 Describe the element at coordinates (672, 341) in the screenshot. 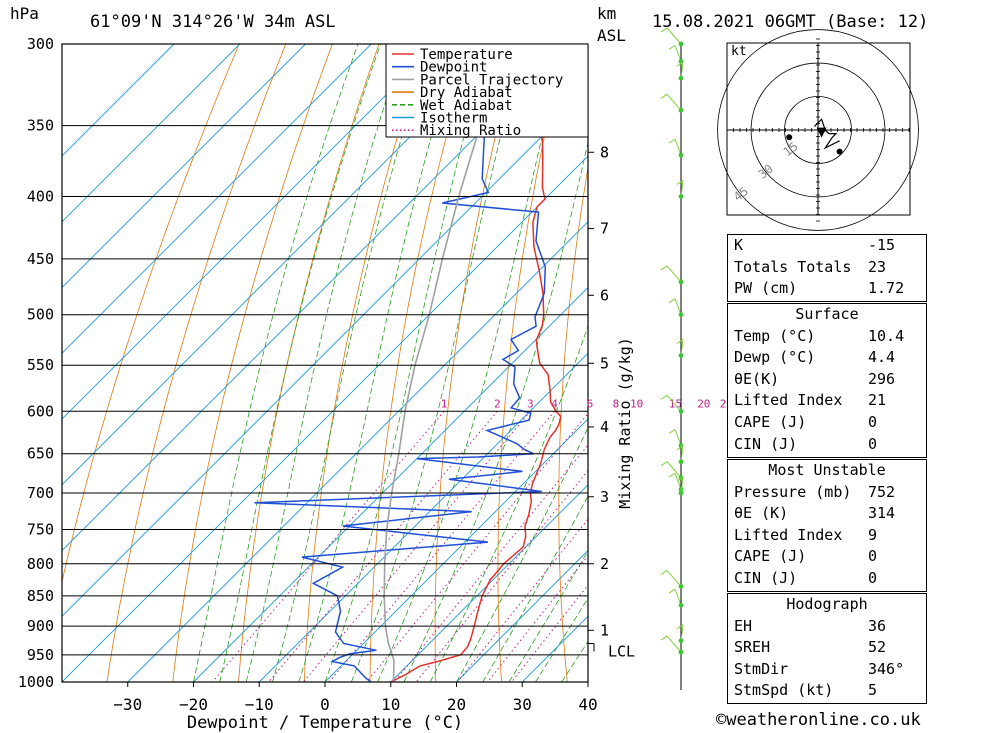

I see `wind-barbs` at that location.